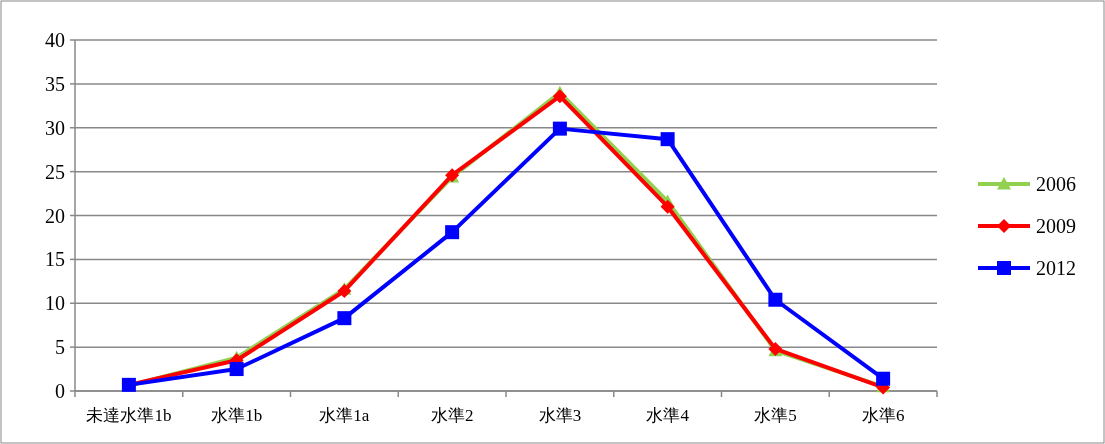  I want to click on legend-label: 2009, so click(1056, 226).